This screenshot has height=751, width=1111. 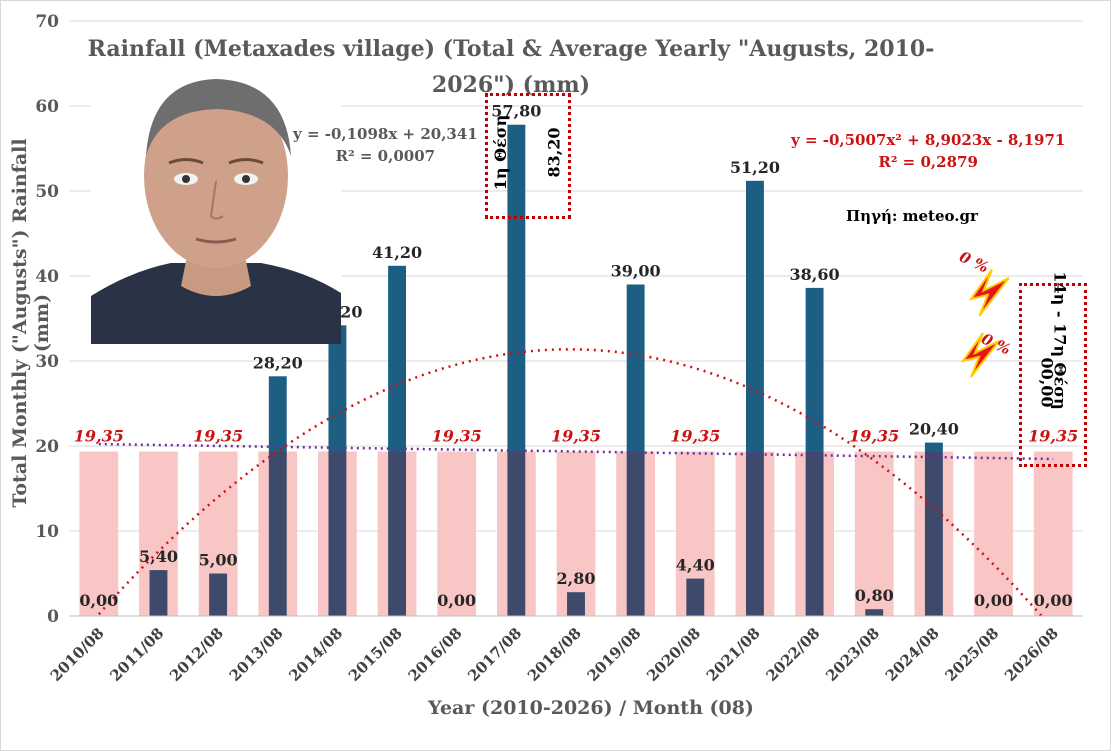 What do you see at coordinates (874, 595) in the screenshot?
I see `total-data-label: 0,80` at bounding box center [874, 595].